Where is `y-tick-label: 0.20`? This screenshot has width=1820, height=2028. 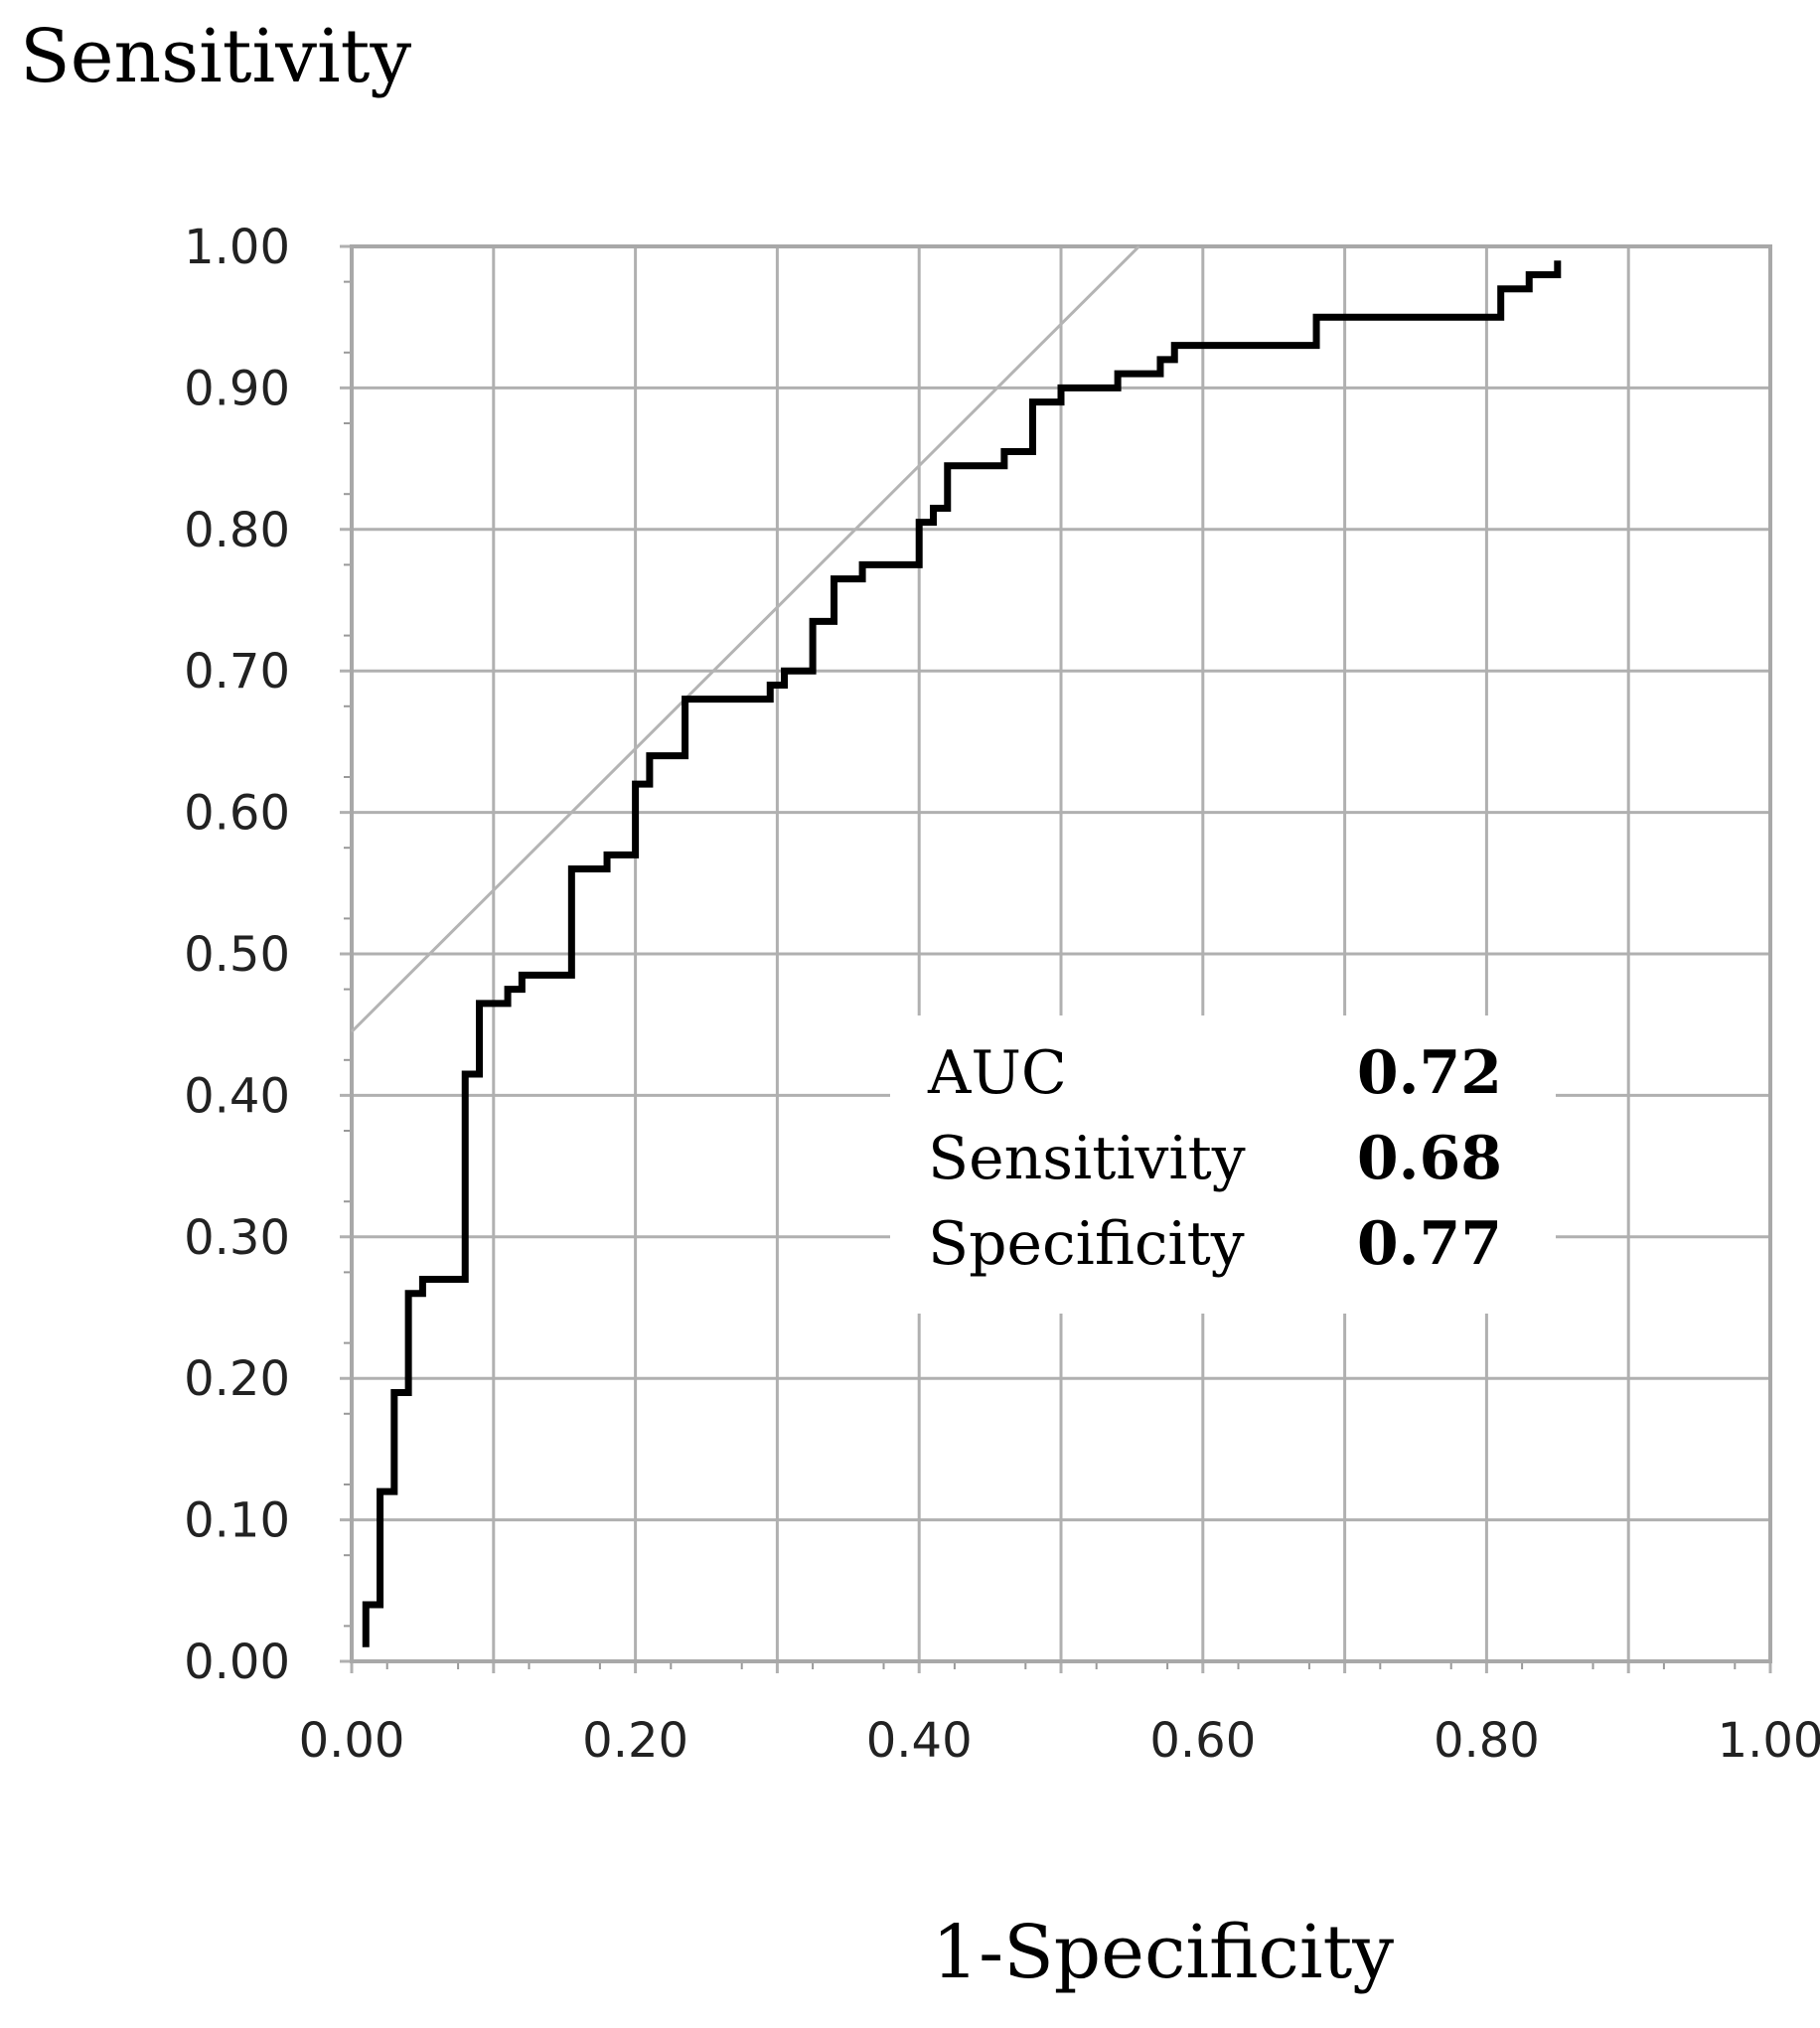
y-tick-label: 0.20 is located at coordinates (237, 1379).